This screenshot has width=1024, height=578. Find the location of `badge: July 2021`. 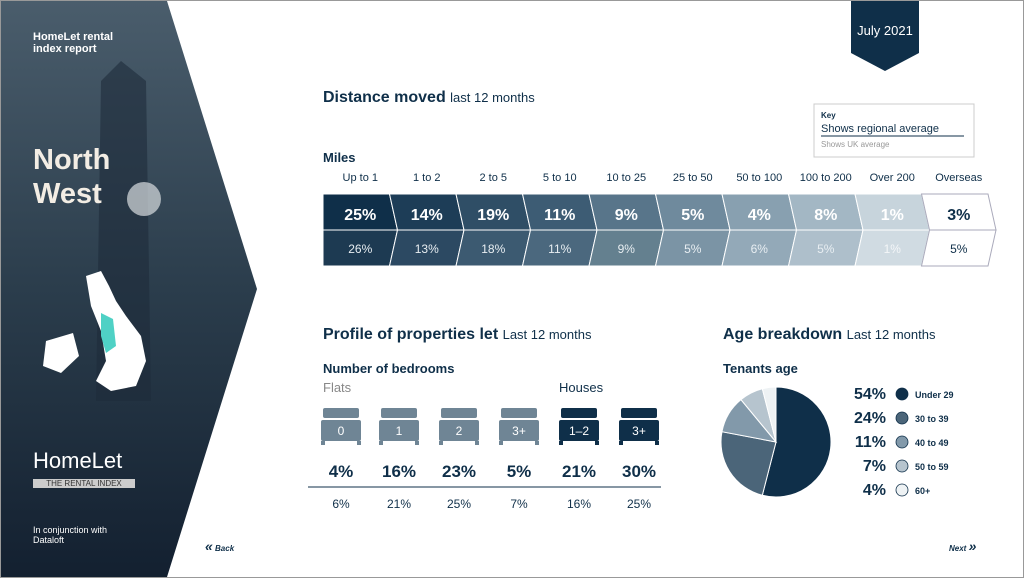

badge: July 2021 is located at coordinates (885, 30).